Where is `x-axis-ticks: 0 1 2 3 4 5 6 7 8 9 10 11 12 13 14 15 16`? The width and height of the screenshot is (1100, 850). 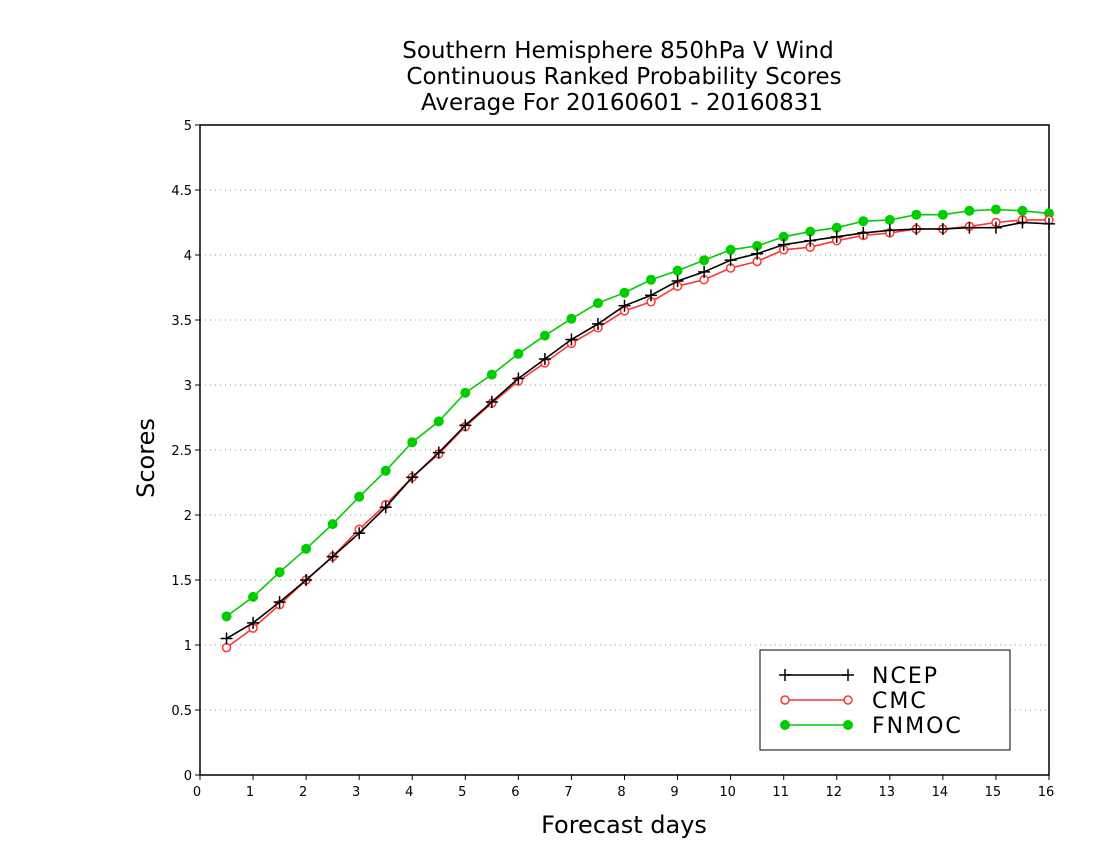
x-axis-ticks: 0 1 2 3 4 5 6 7 8 9 10 11 12 13 14 15 16 is located at coordinates (623, 787).